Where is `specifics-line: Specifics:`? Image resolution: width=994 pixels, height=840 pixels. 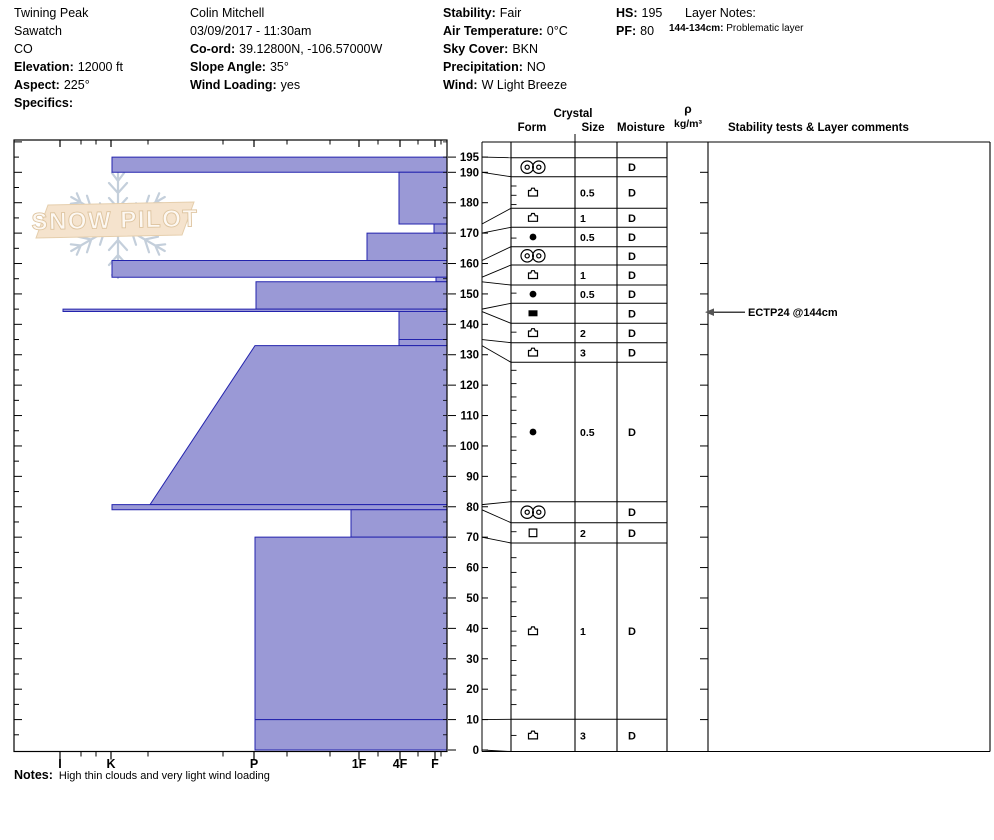
specifics-line: Specifics: is located at coordinates (68, 103).